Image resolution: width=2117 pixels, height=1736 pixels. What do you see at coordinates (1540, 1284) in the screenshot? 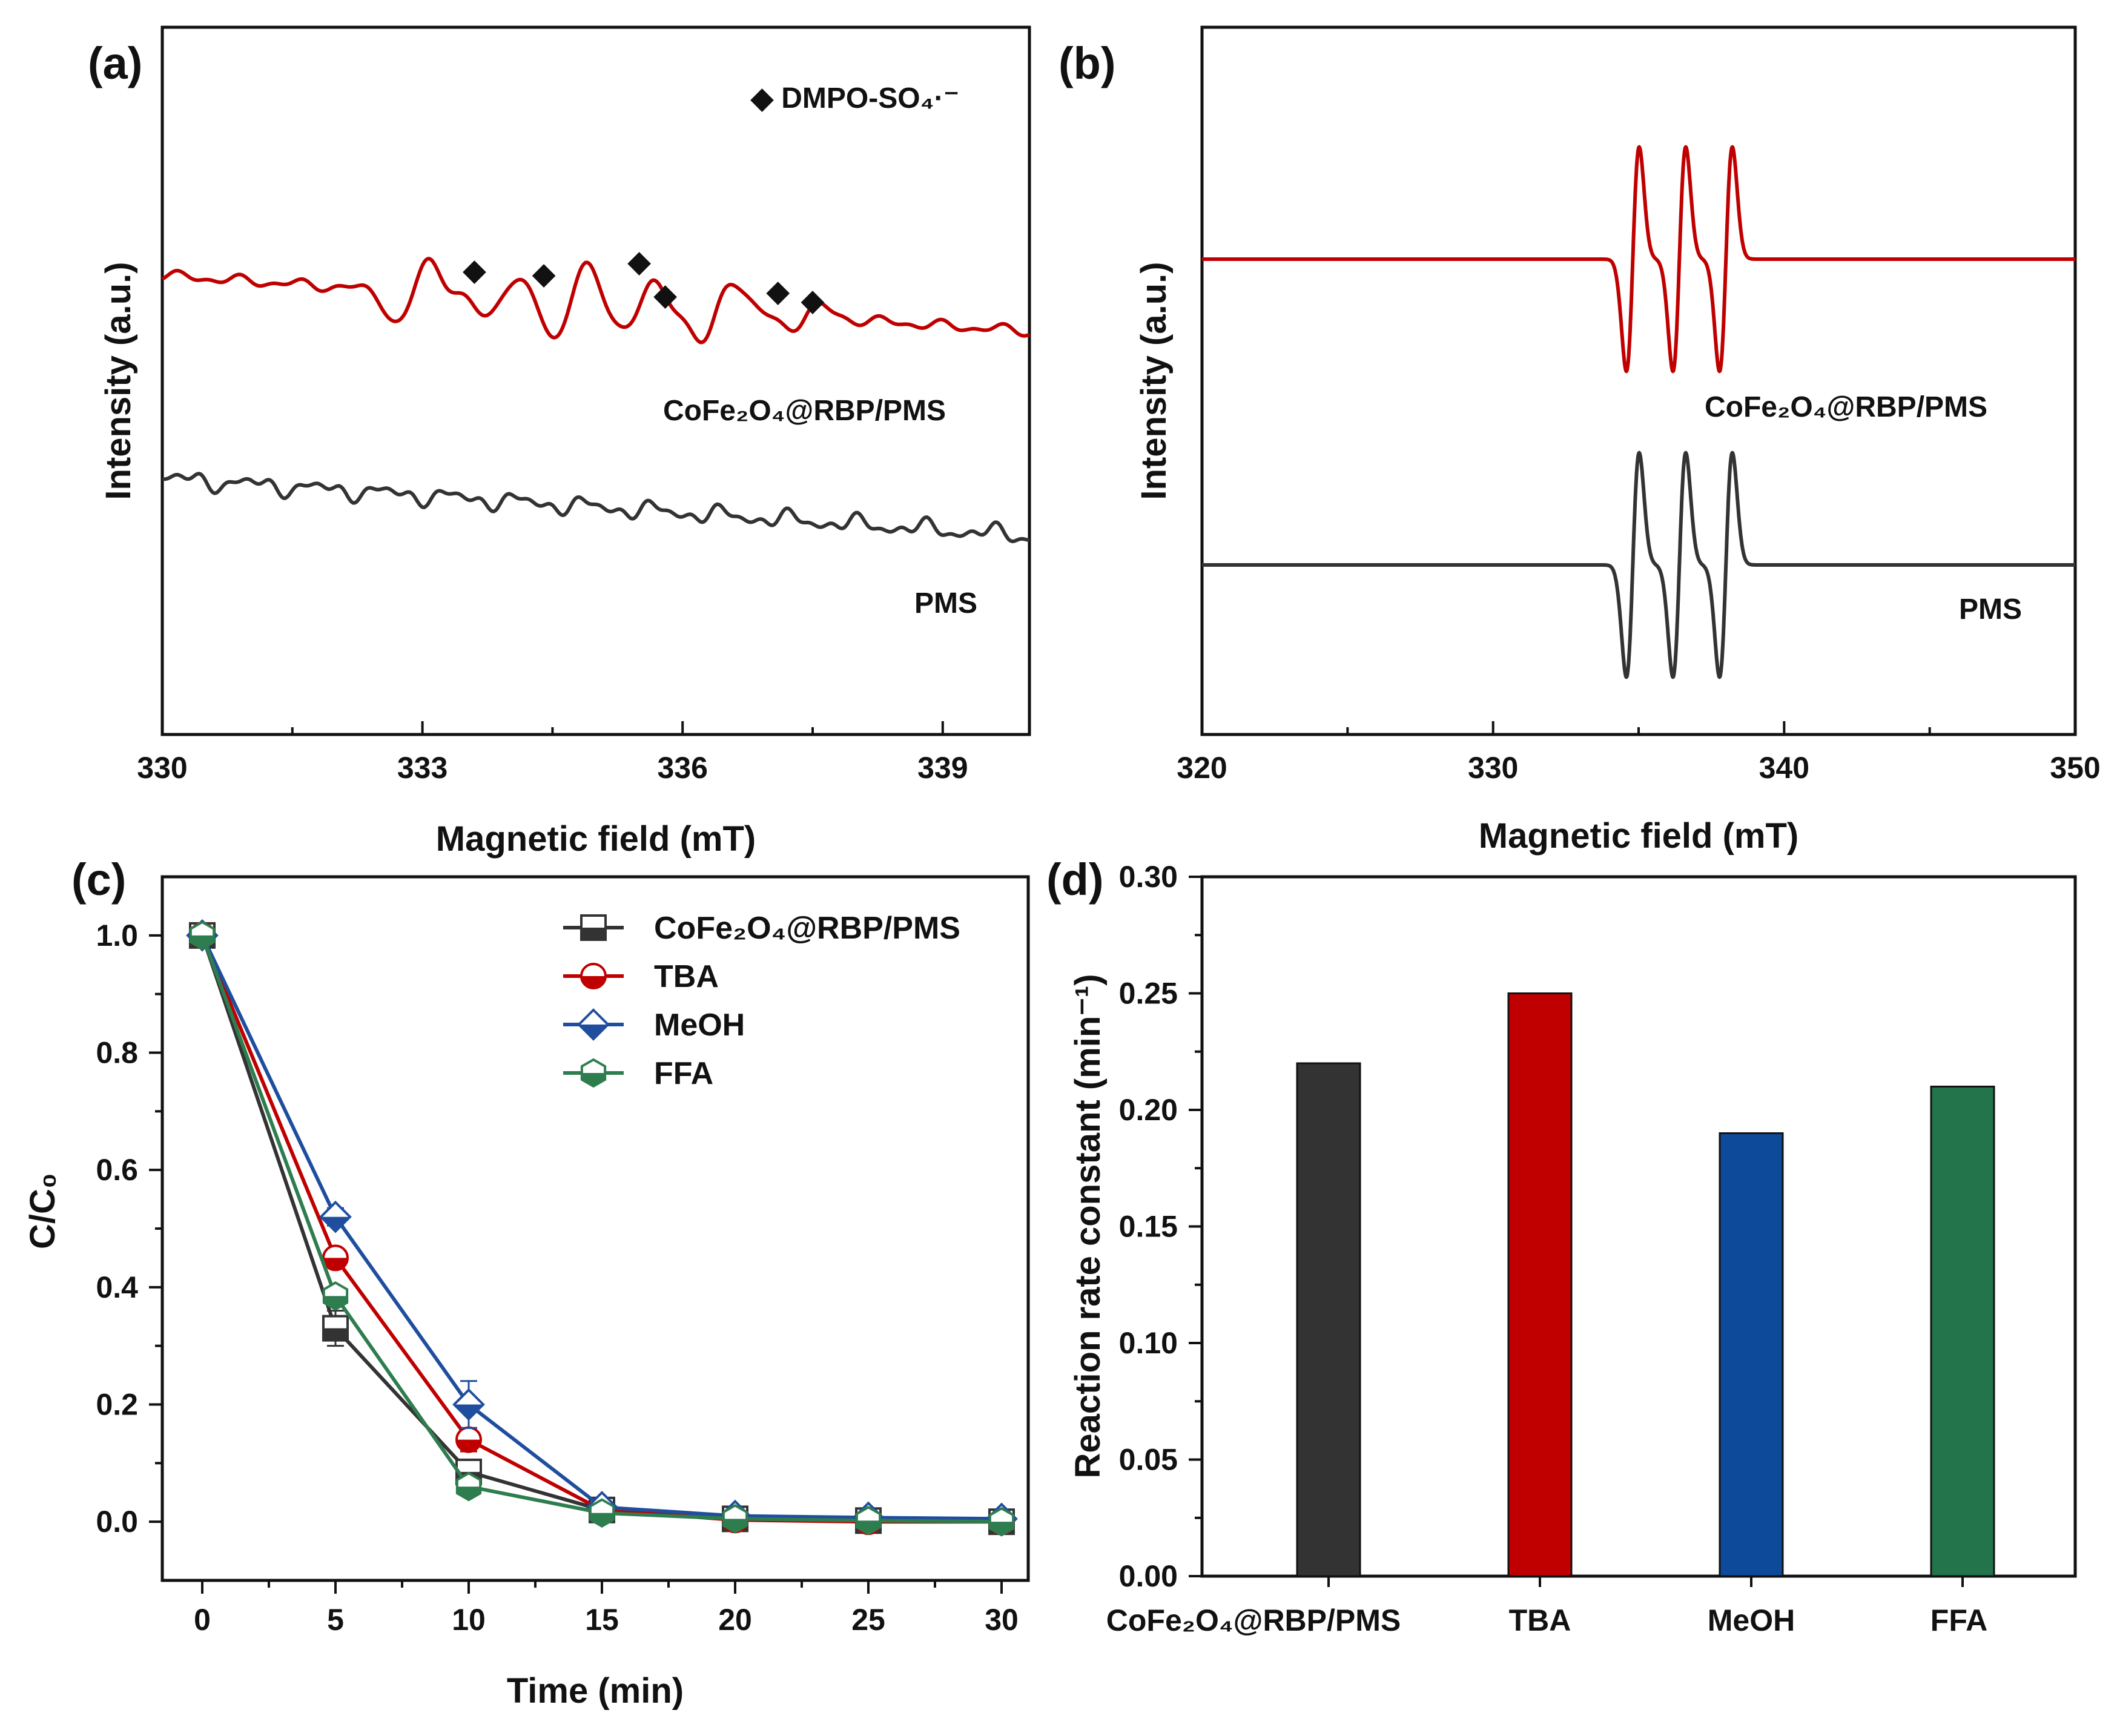
I see `panel-d-bar-tba` at bounding box center [1540, 1284].